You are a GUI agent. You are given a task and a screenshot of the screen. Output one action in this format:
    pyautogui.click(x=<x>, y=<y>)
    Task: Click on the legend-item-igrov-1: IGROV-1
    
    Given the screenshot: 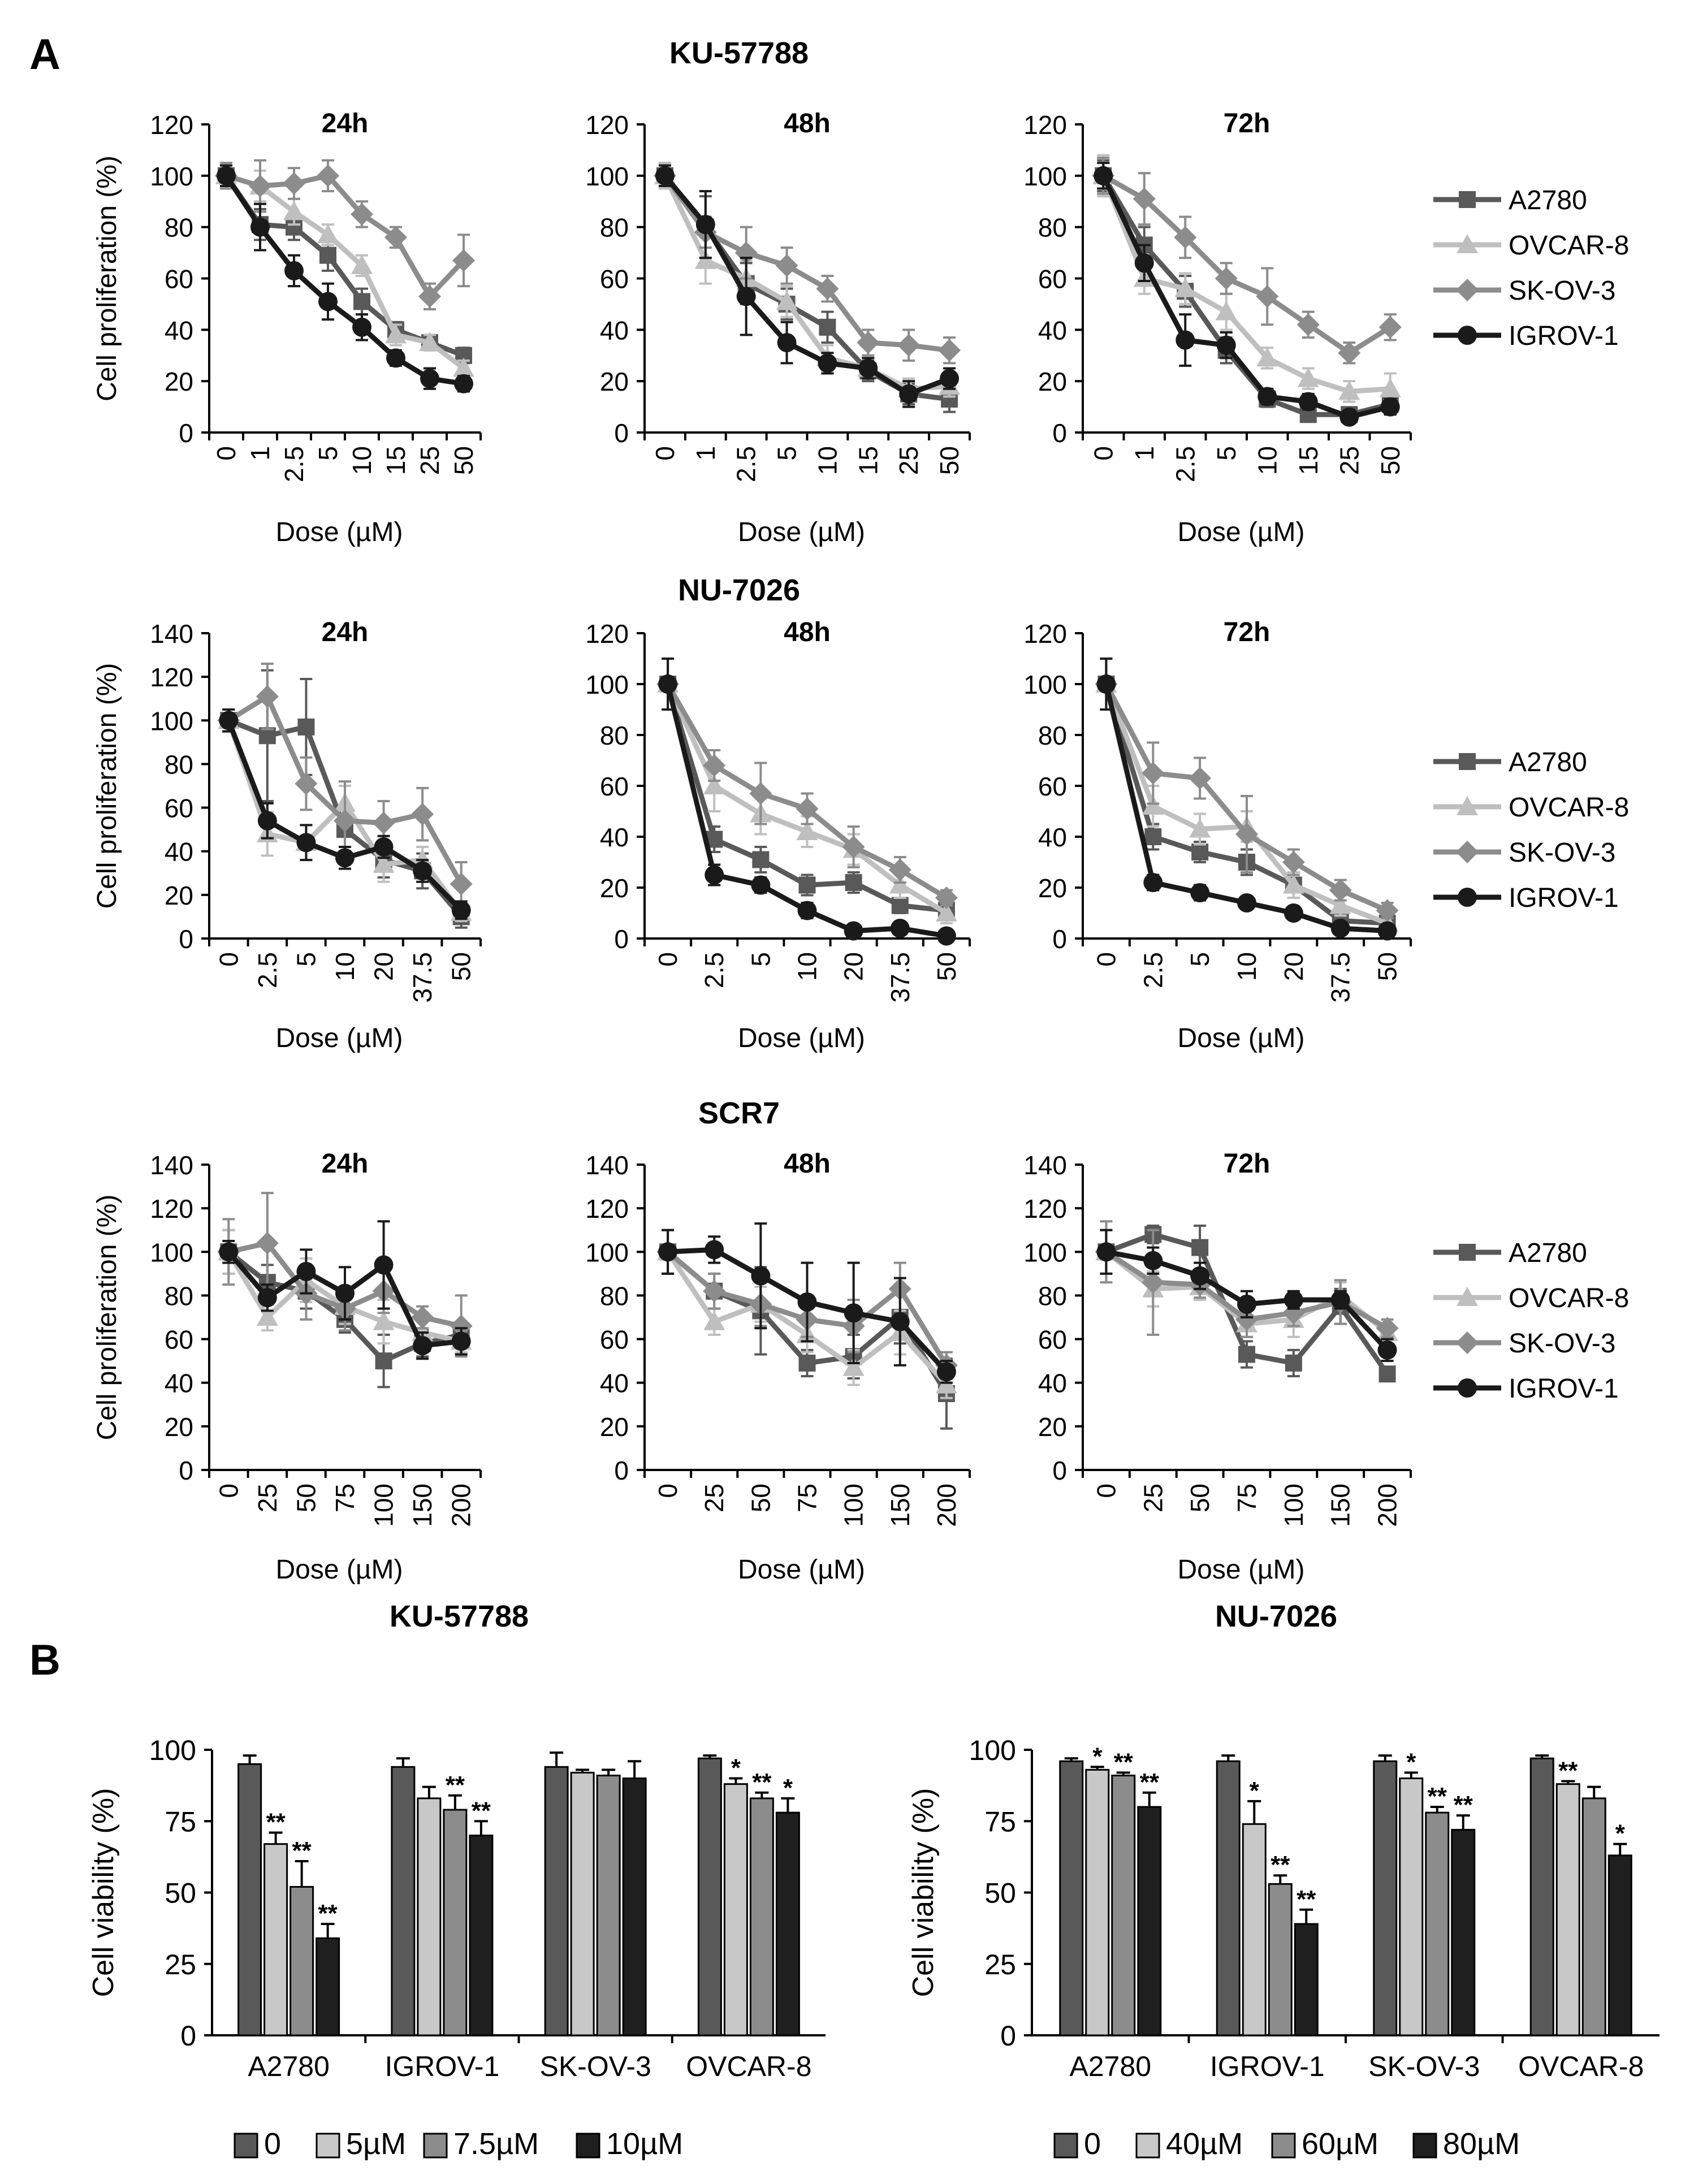 What is the action you would take?
    pyautogui.click(x=1526, y=1389)
    